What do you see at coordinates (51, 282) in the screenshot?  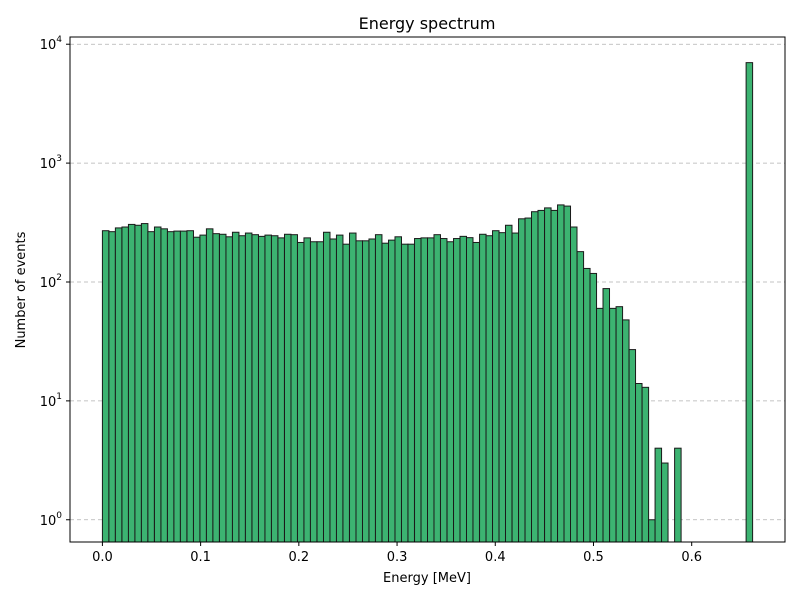 I see `y-tick-label: 10²` at bounding box center [51, 282].